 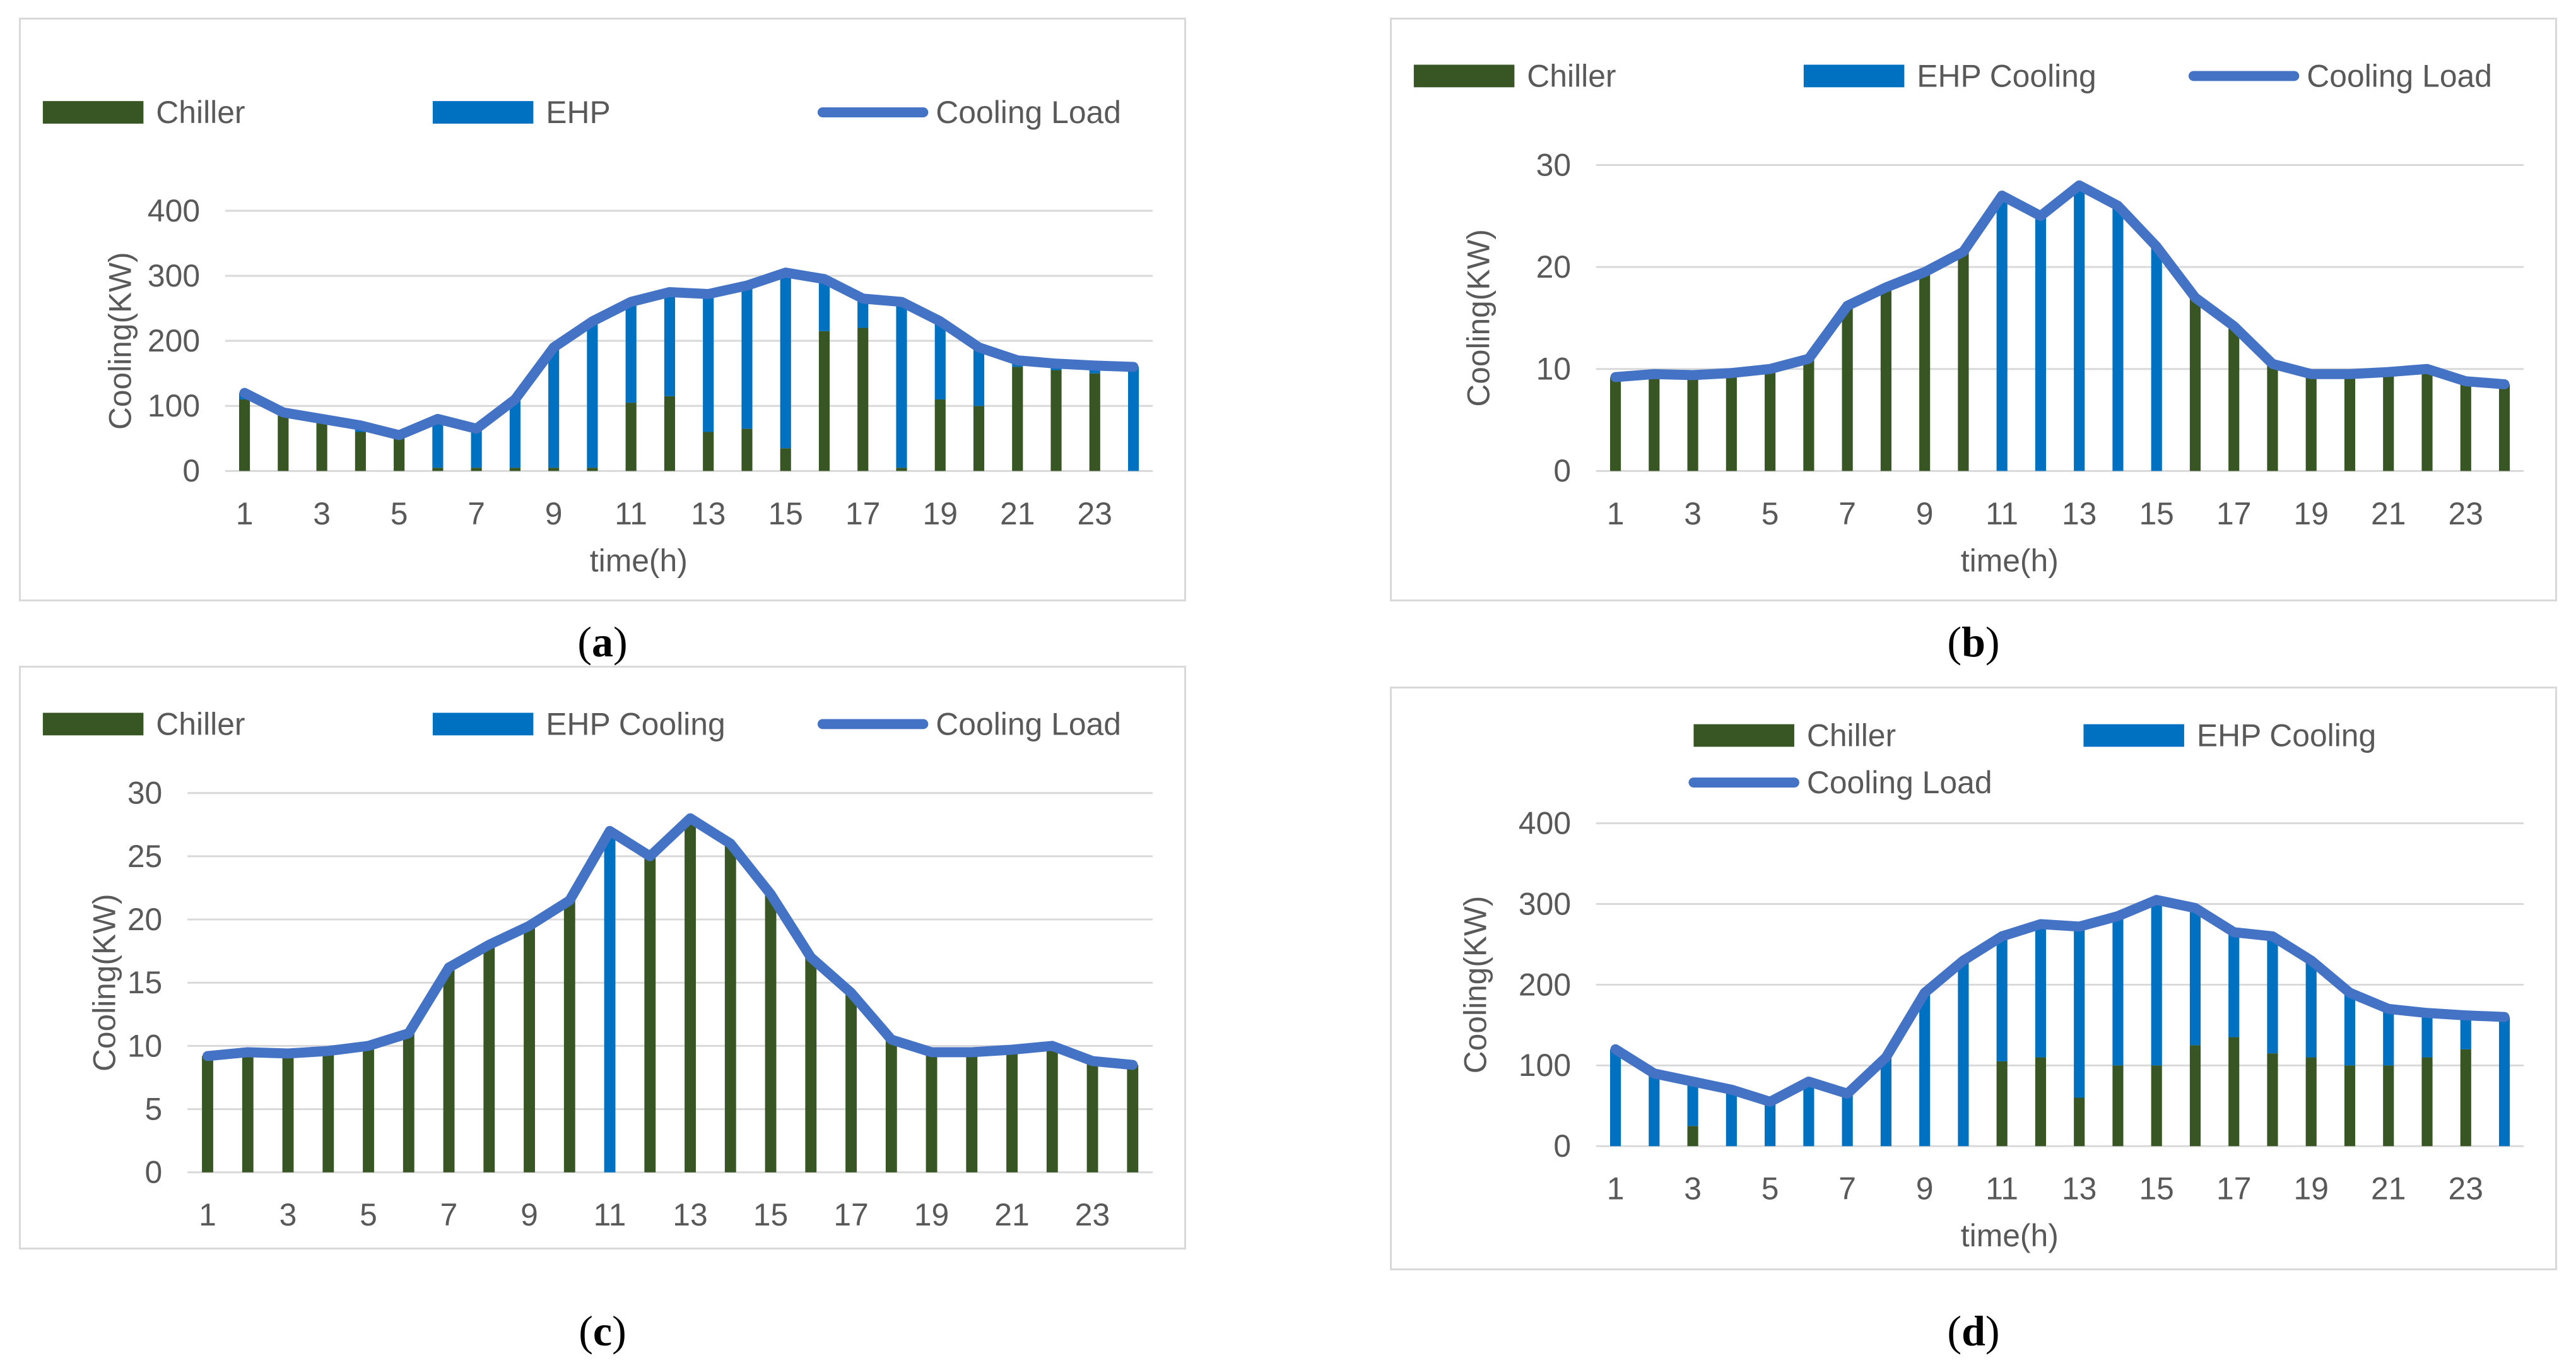 What do you see at coordinates (1095, 513) in the screenshot?
I see `xtick-label-a-23: 23` at bounding box center [1095, 513].